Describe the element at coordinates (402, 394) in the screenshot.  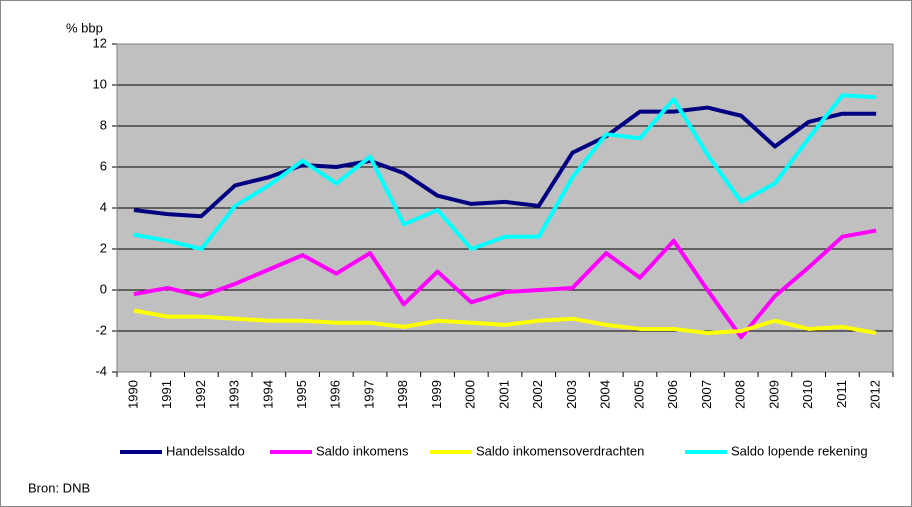
I see `x-tick-label: 1998` at that location.